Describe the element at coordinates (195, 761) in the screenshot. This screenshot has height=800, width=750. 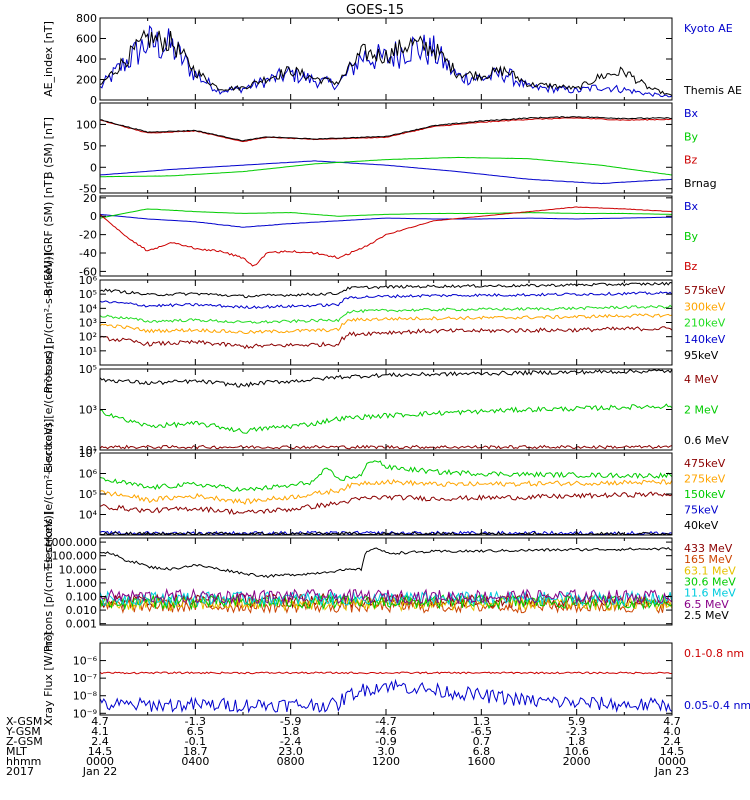
I see `ephemeris-cell: 0400` at that location.